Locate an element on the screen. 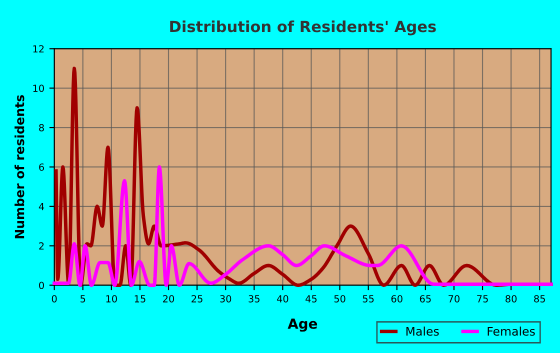  x-tick-label: 45 is located at coordinates (311, 298).